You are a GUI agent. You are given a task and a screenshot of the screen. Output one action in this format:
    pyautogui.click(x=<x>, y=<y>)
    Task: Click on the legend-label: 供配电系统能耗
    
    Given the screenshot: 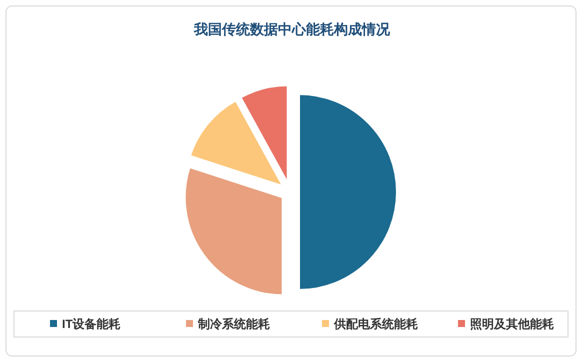 What is the action you would take?
    pyautogui.click(x=375, y=324)
    